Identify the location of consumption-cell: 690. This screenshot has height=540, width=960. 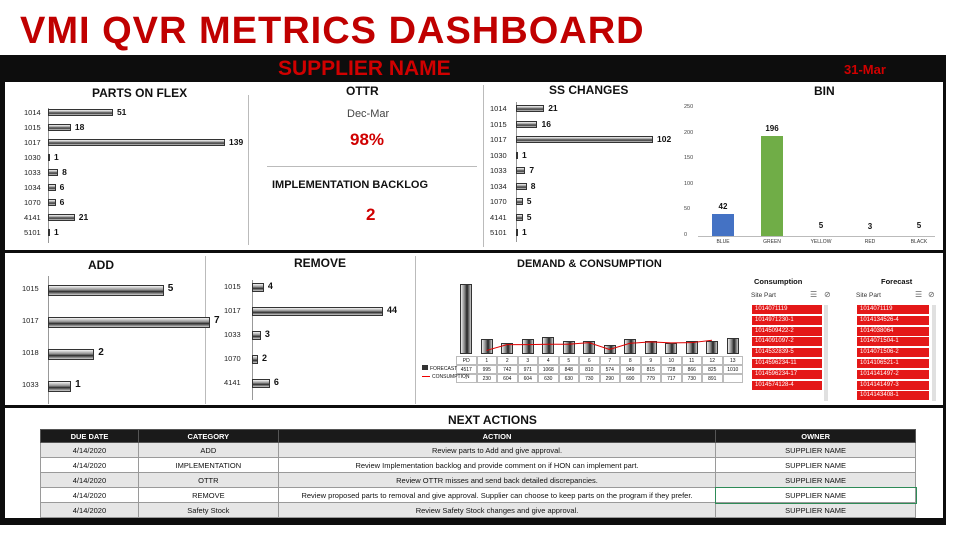
(630, 378).